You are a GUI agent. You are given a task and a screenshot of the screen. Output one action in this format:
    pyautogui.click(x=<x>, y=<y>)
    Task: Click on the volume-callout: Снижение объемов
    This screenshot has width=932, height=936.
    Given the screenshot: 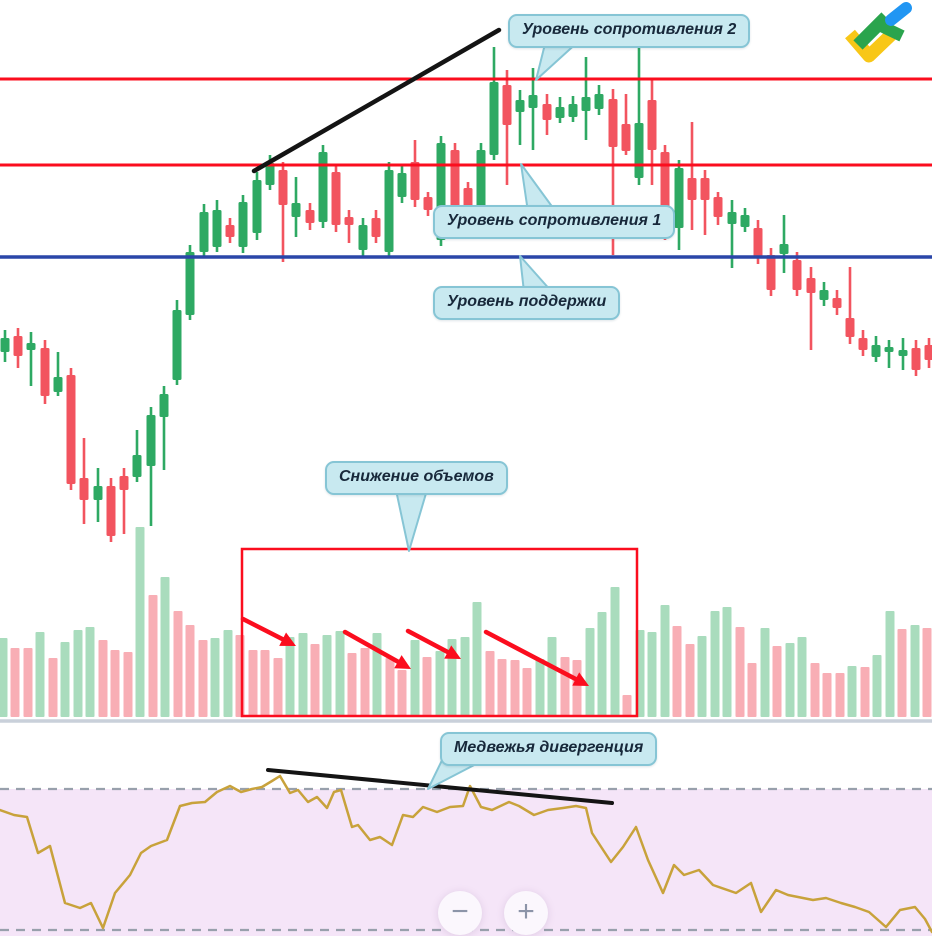 What is the action you would take?
    pyautogui.click(x=416, y=478)
    